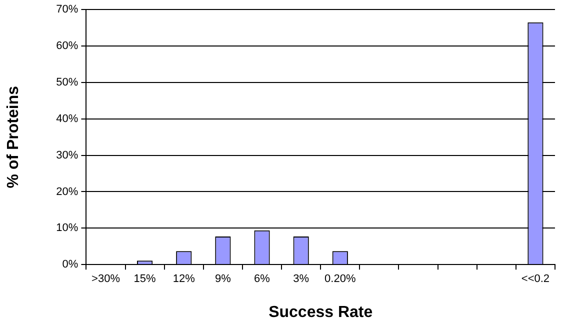 This screenshot has height=326, width=561. I want to click on x-tick-label: 15%, so click(145, 279).